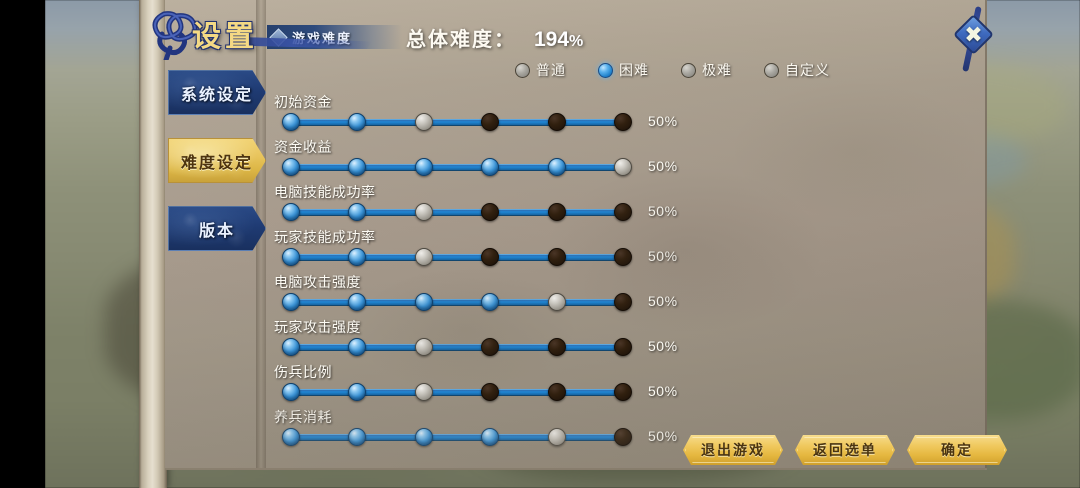  I want to click on setting-row: 养兵消耗 50%, so click(625, 429).